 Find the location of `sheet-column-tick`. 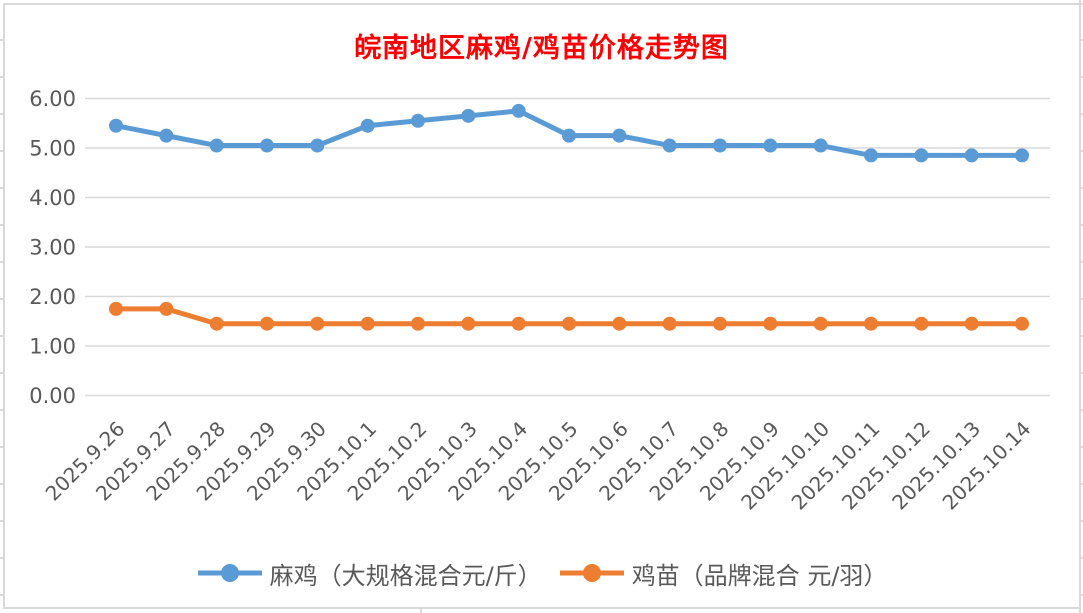

sheet-column-tick is located at coordinates (421, 610).